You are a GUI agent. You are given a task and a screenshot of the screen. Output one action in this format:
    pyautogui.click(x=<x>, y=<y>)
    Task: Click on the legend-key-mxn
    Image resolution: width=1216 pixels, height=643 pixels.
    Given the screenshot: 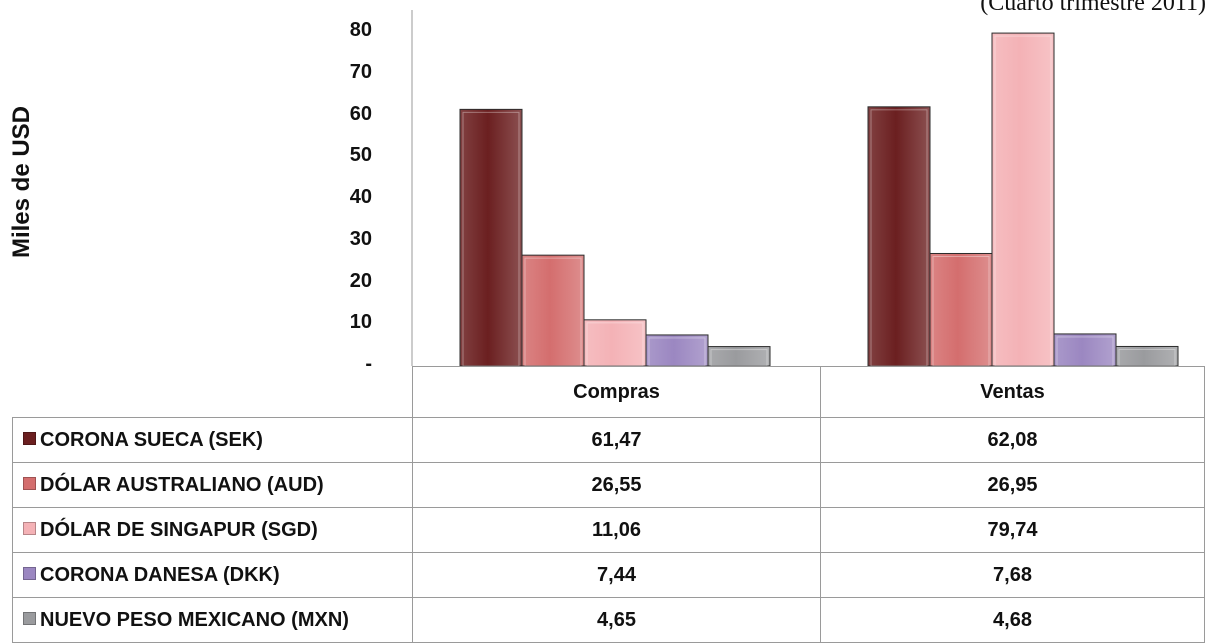 What is the action you would take?
    pyautogui.click(x=29, y=618)
    